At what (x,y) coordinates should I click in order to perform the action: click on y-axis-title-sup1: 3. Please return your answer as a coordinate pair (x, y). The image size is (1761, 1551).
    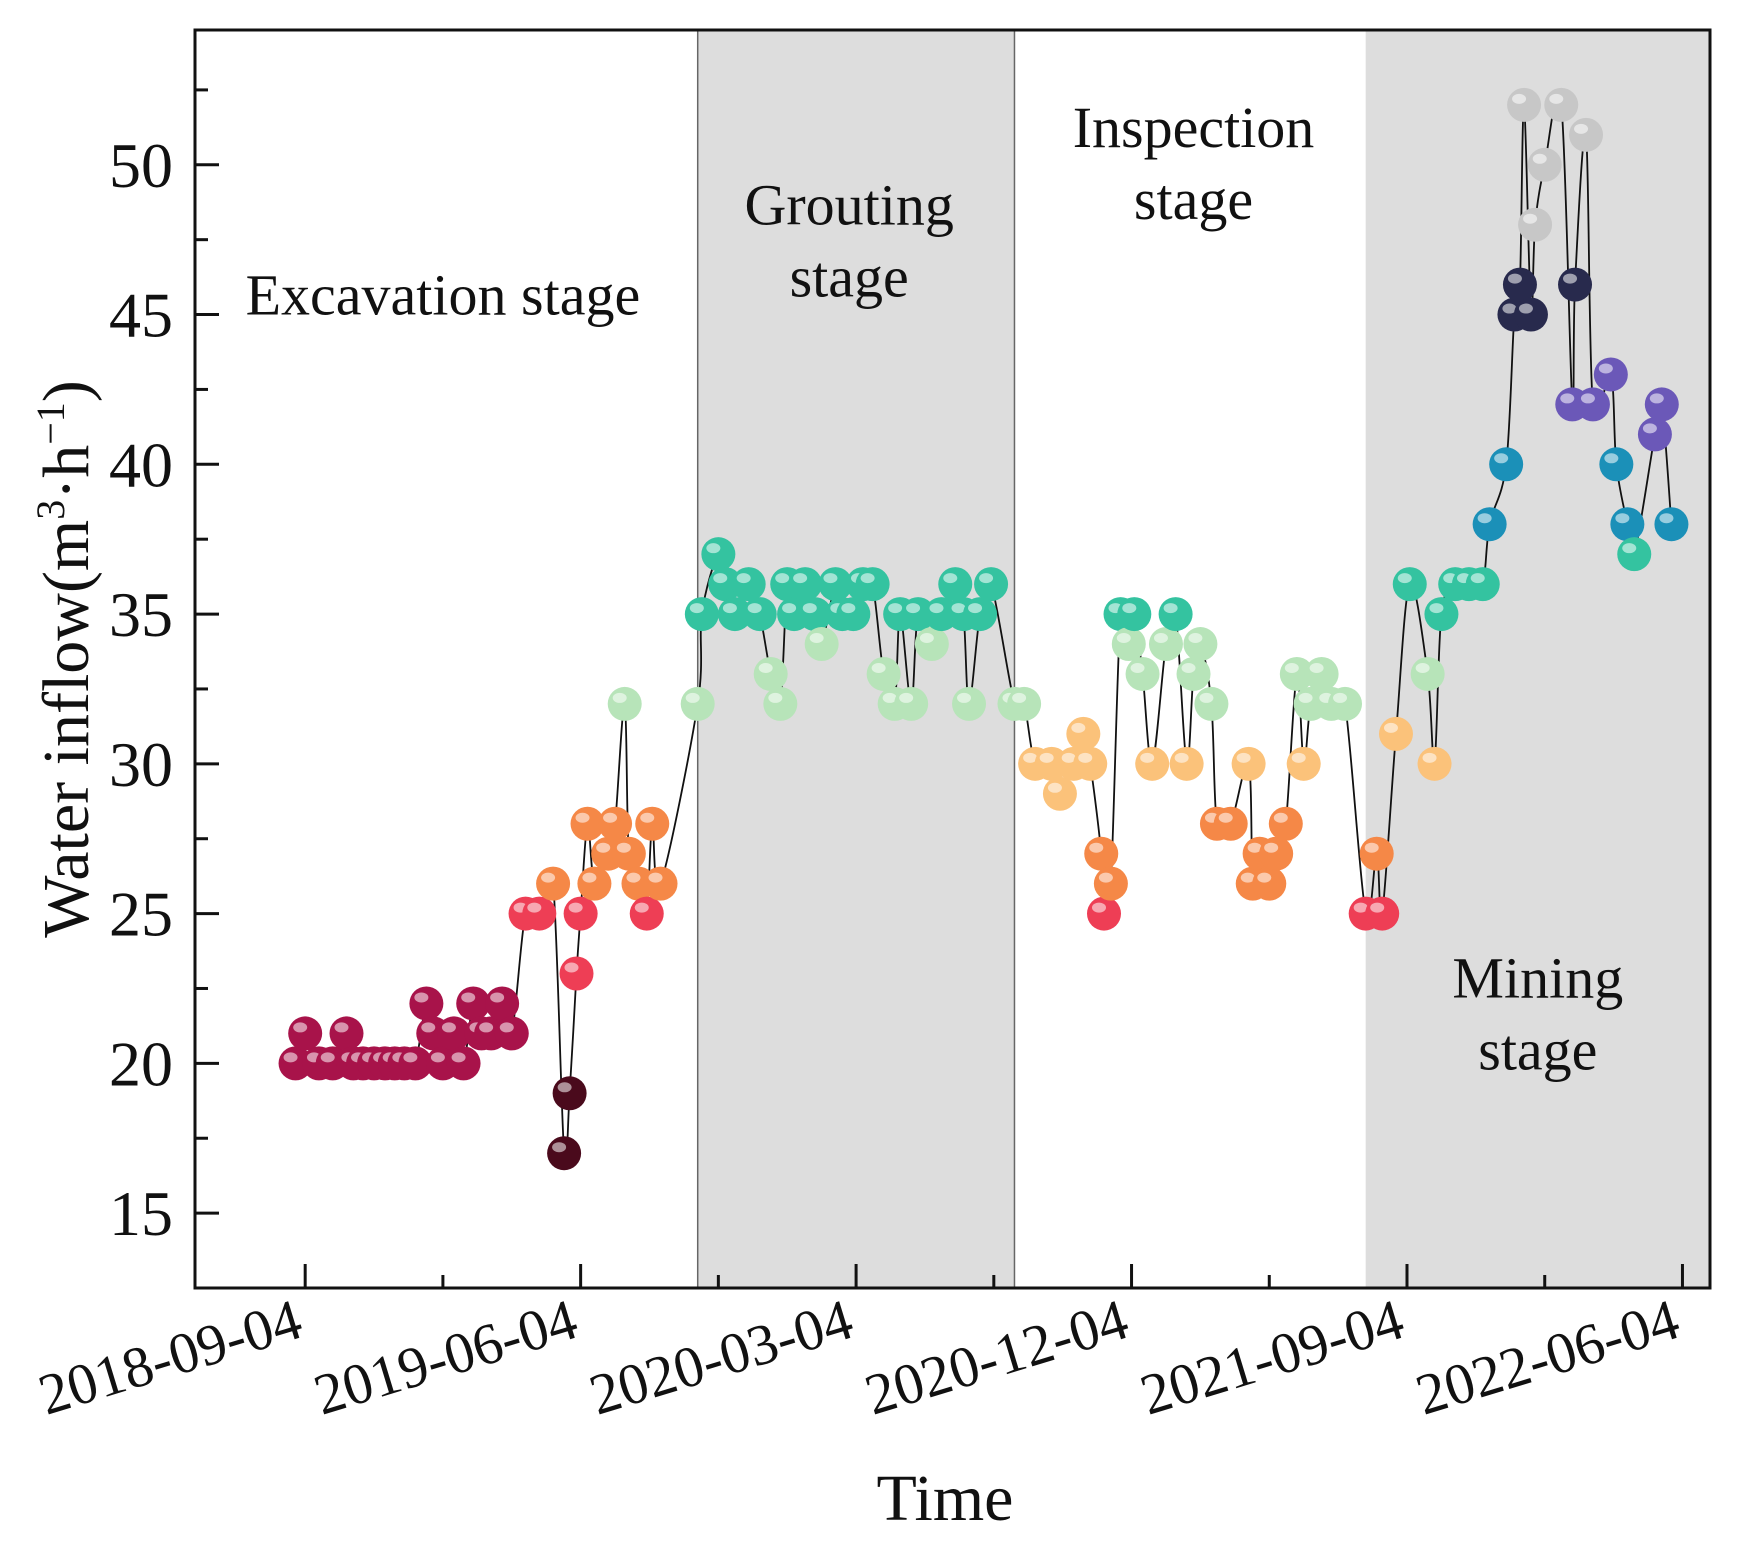
    Looking at the image, I should click on (50, 510).